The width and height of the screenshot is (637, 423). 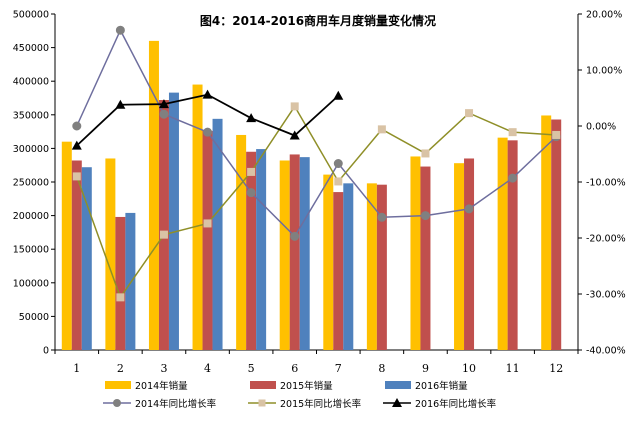 What do you see at coordinates (31, 115) in the screenshot?
I see `left-tick-label: 350000` at bounding box center [31, 115].